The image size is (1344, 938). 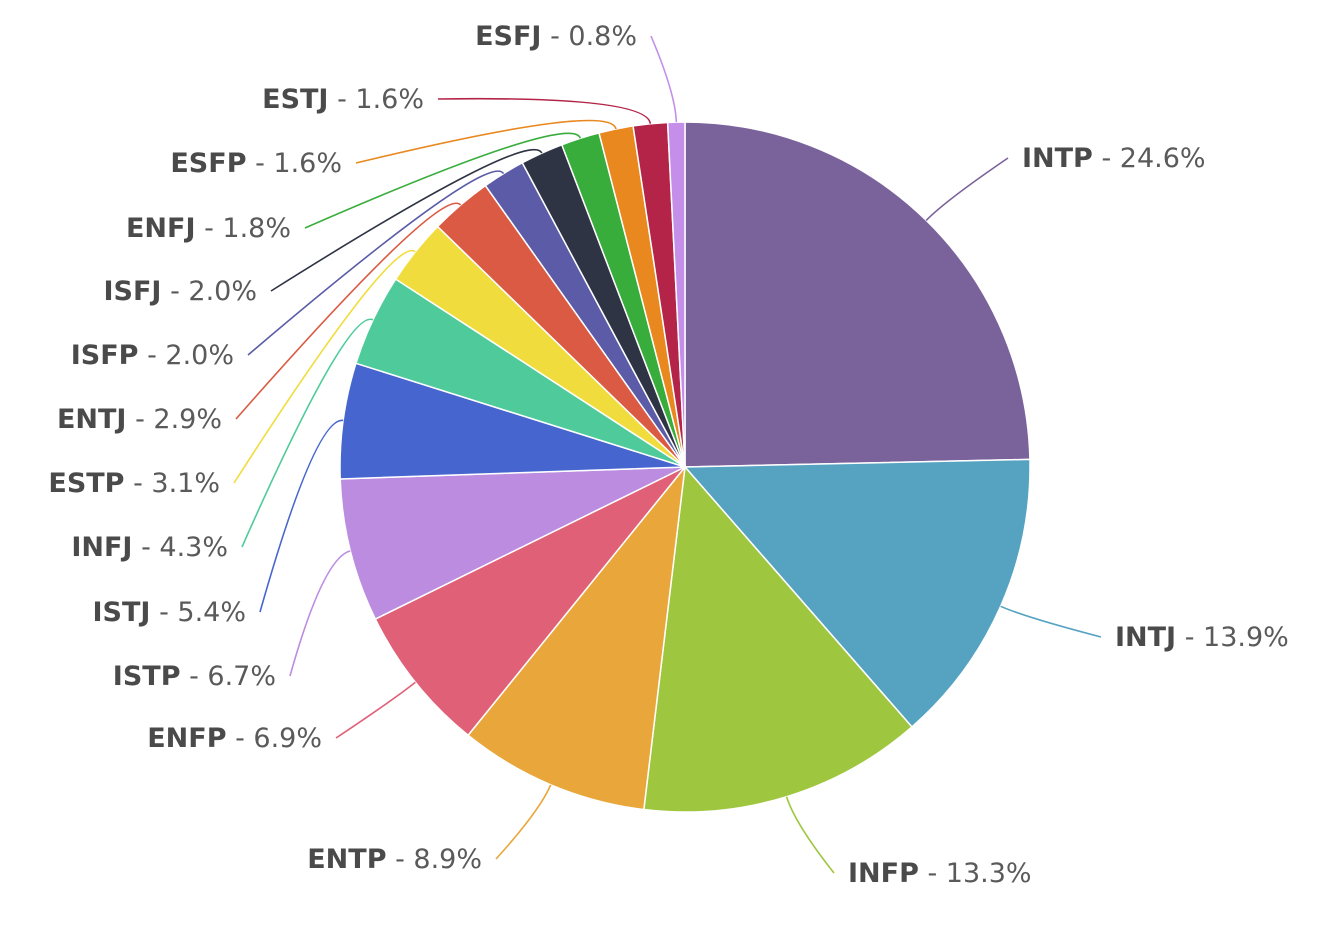 What do you see at coordinates (1232, 637) in the screenshot?
I see `slice-value: - 13.9%` at bounding box center [1232, 637].